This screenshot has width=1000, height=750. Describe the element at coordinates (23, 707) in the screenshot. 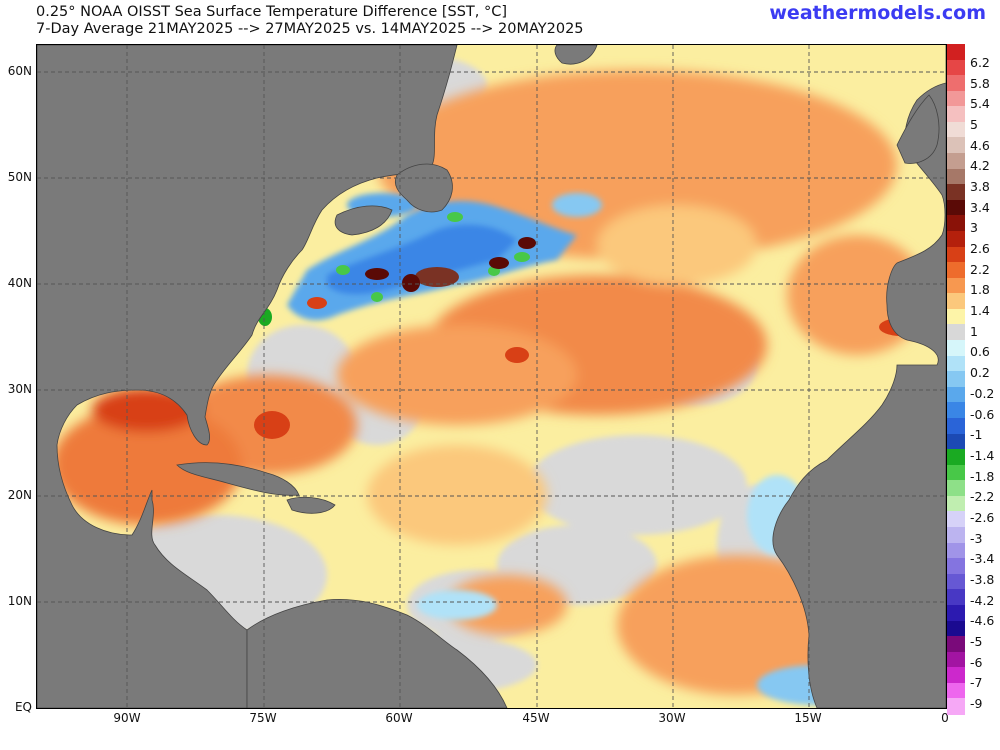

I see `lat-label-eq: EQ` at that location.